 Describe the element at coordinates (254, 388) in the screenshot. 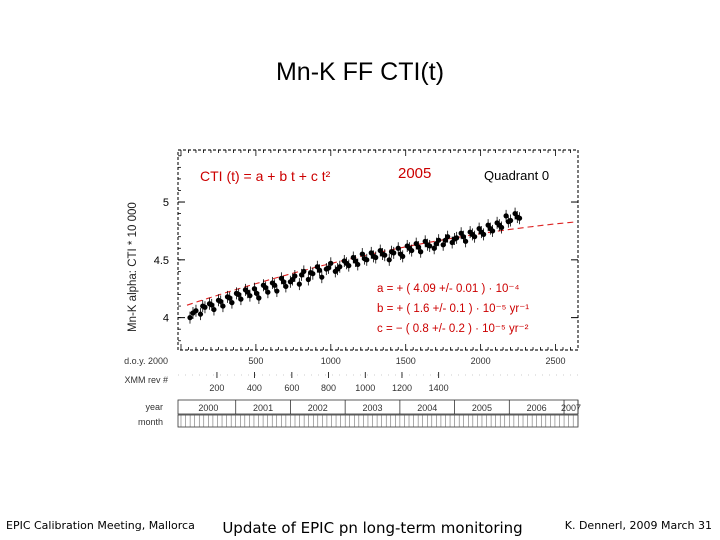

I see `rev-tick-label: 400` at that location.